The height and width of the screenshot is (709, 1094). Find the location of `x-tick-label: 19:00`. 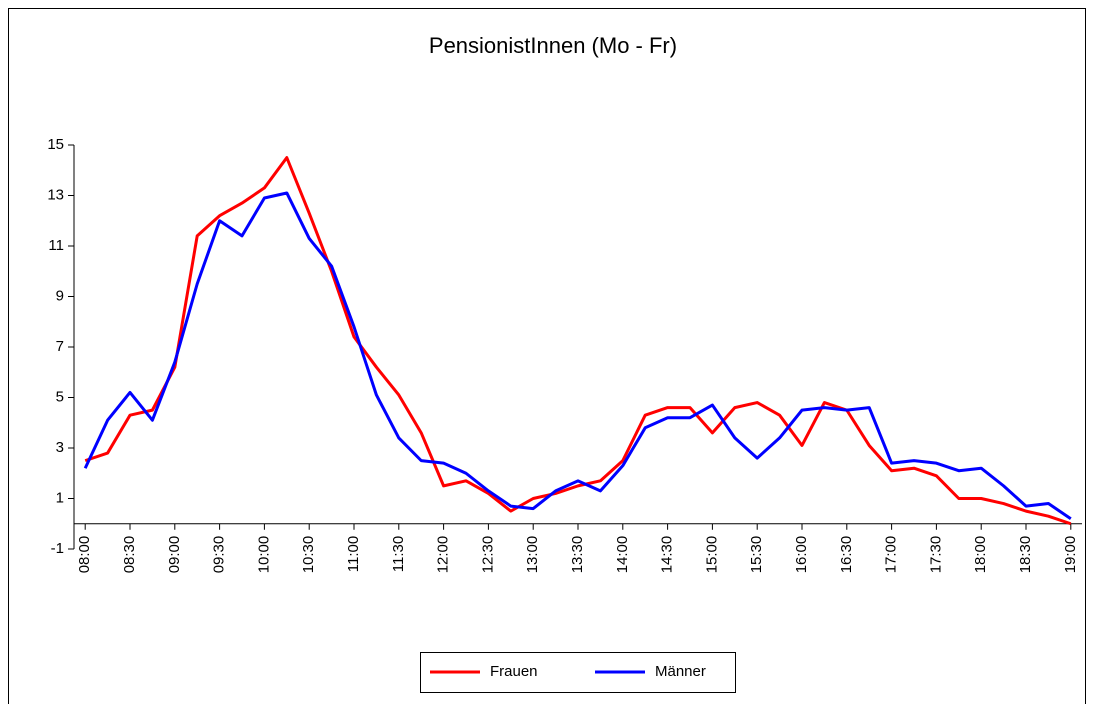

x-tick-label: 19:00 is located at coordinates (1070, 555).